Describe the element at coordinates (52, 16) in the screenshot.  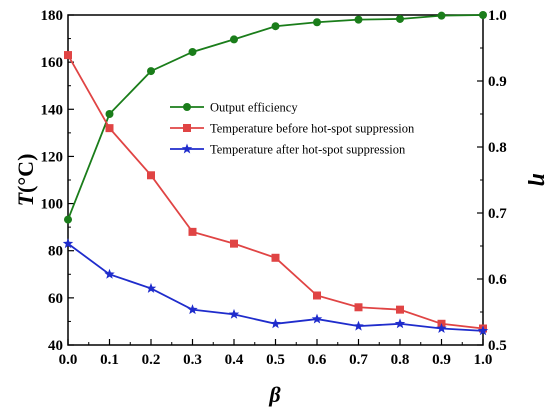
I see `left-y-tick-label: 180` at that location.